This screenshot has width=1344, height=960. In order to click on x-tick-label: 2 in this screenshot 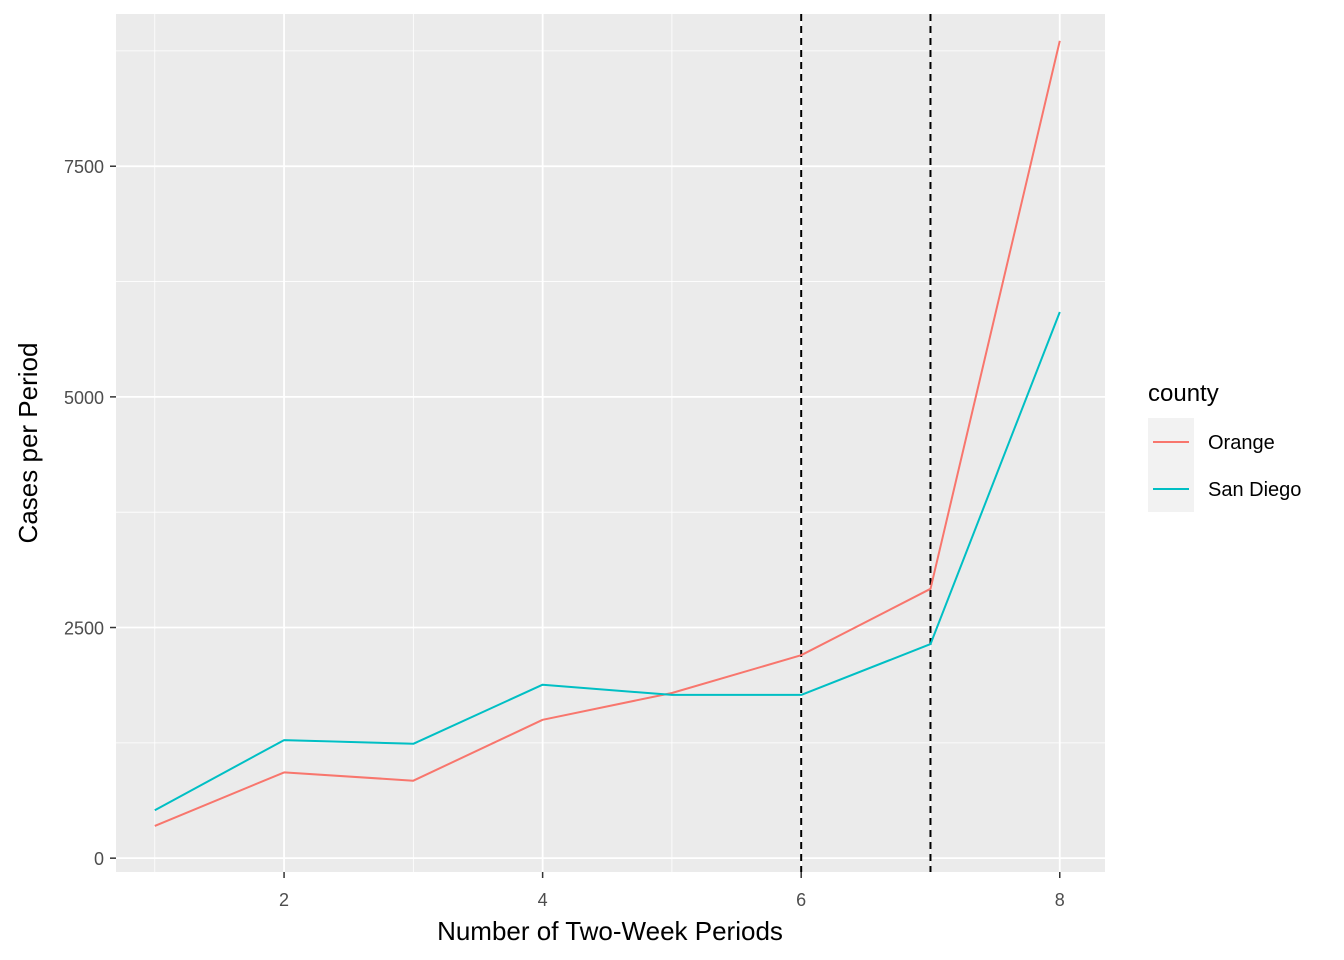, I will do `click(284, 900)`.